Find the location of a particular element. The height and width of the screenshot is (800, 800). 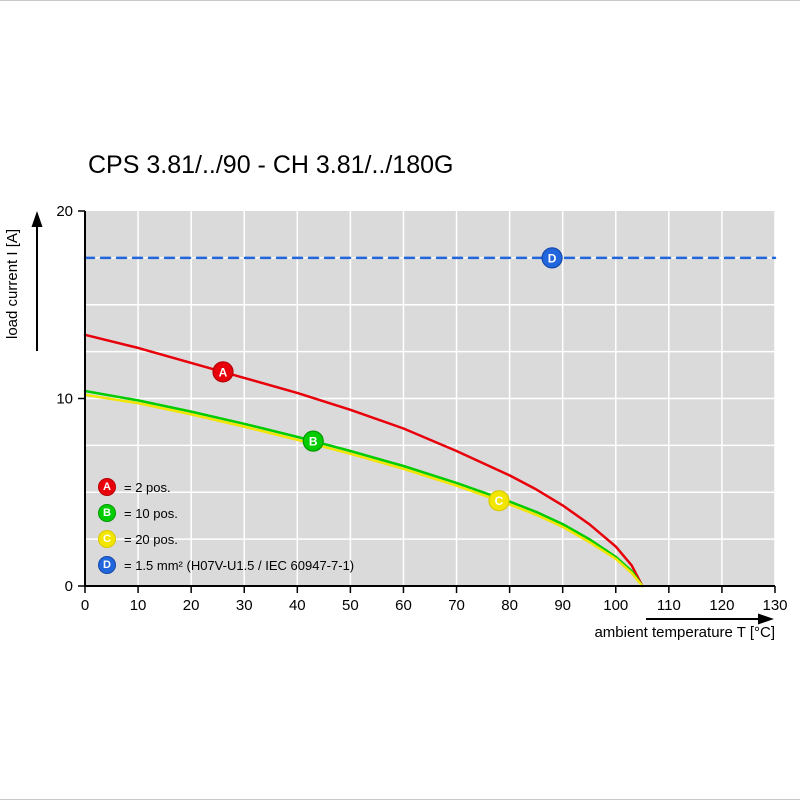

legend-marker-c-icon: C is located at coordinates (107, 539).